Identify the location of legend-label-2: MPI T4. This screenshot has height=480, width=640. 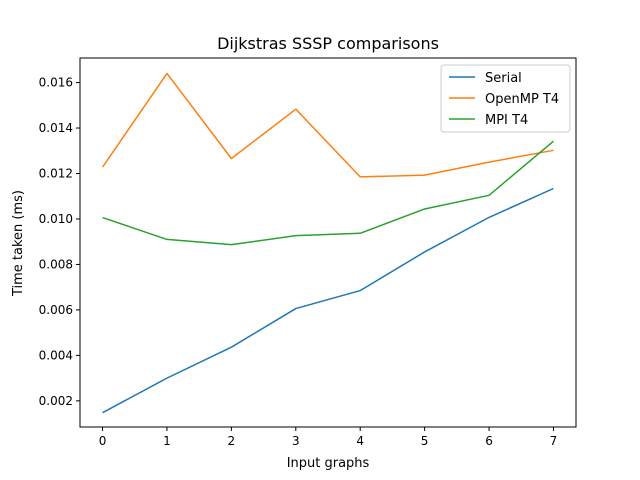
(506, 120).